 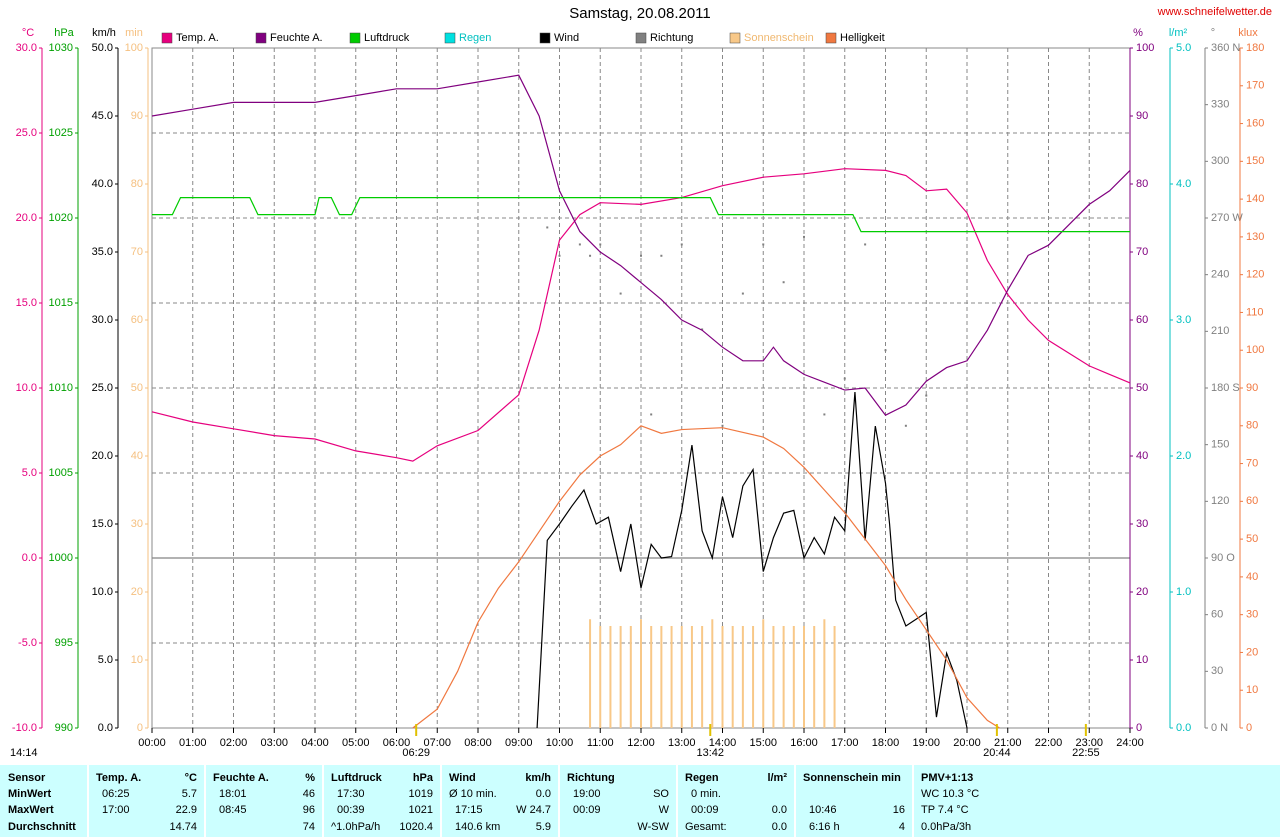 What do you see at coordinates (682, 743) in the screenshot?
I see `x-tick-label: 13:00` at bounding box center [682, 743].